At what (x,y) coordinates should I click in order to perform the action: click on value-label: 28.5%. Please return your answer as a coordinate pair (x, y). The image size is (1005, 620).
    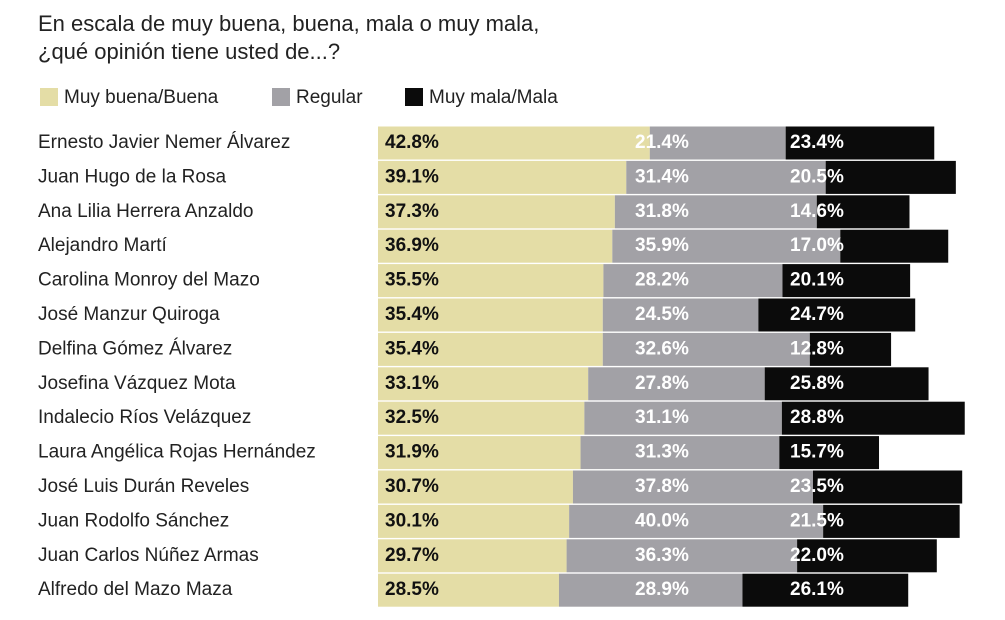
    Looking at the image, I should click on (412, 589).